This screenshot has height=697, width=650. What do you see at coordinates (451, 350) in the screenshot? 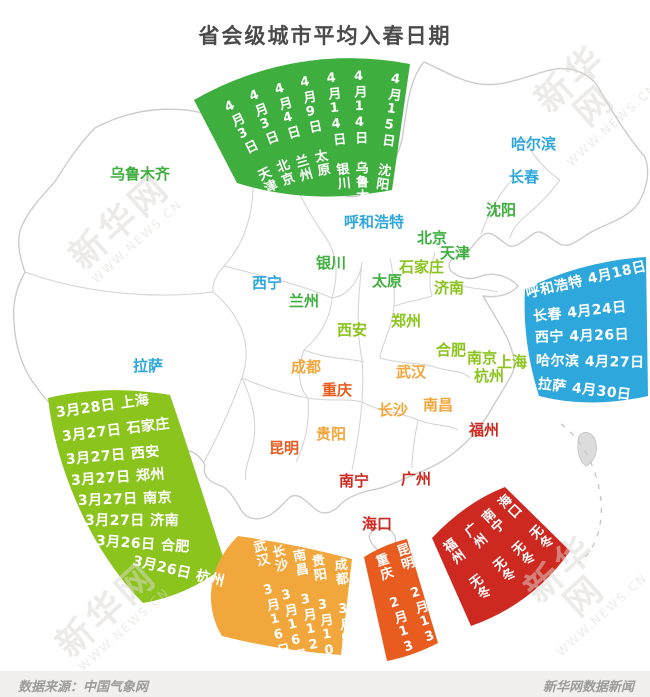
I see `map-label-hefei: 合肥` at bounding box center [451, 350].